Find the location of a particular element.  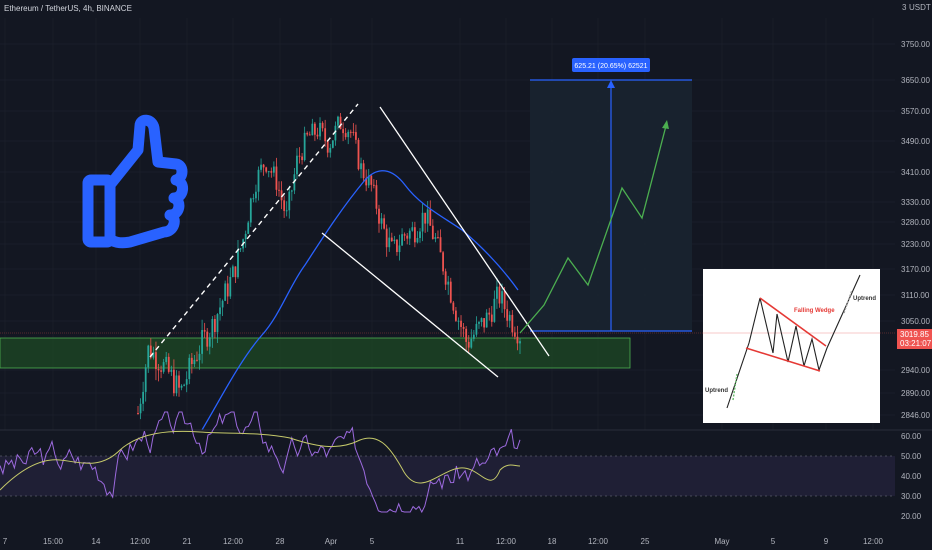

price-tick-label: 3230.00 is located at coordinates (915, 244).